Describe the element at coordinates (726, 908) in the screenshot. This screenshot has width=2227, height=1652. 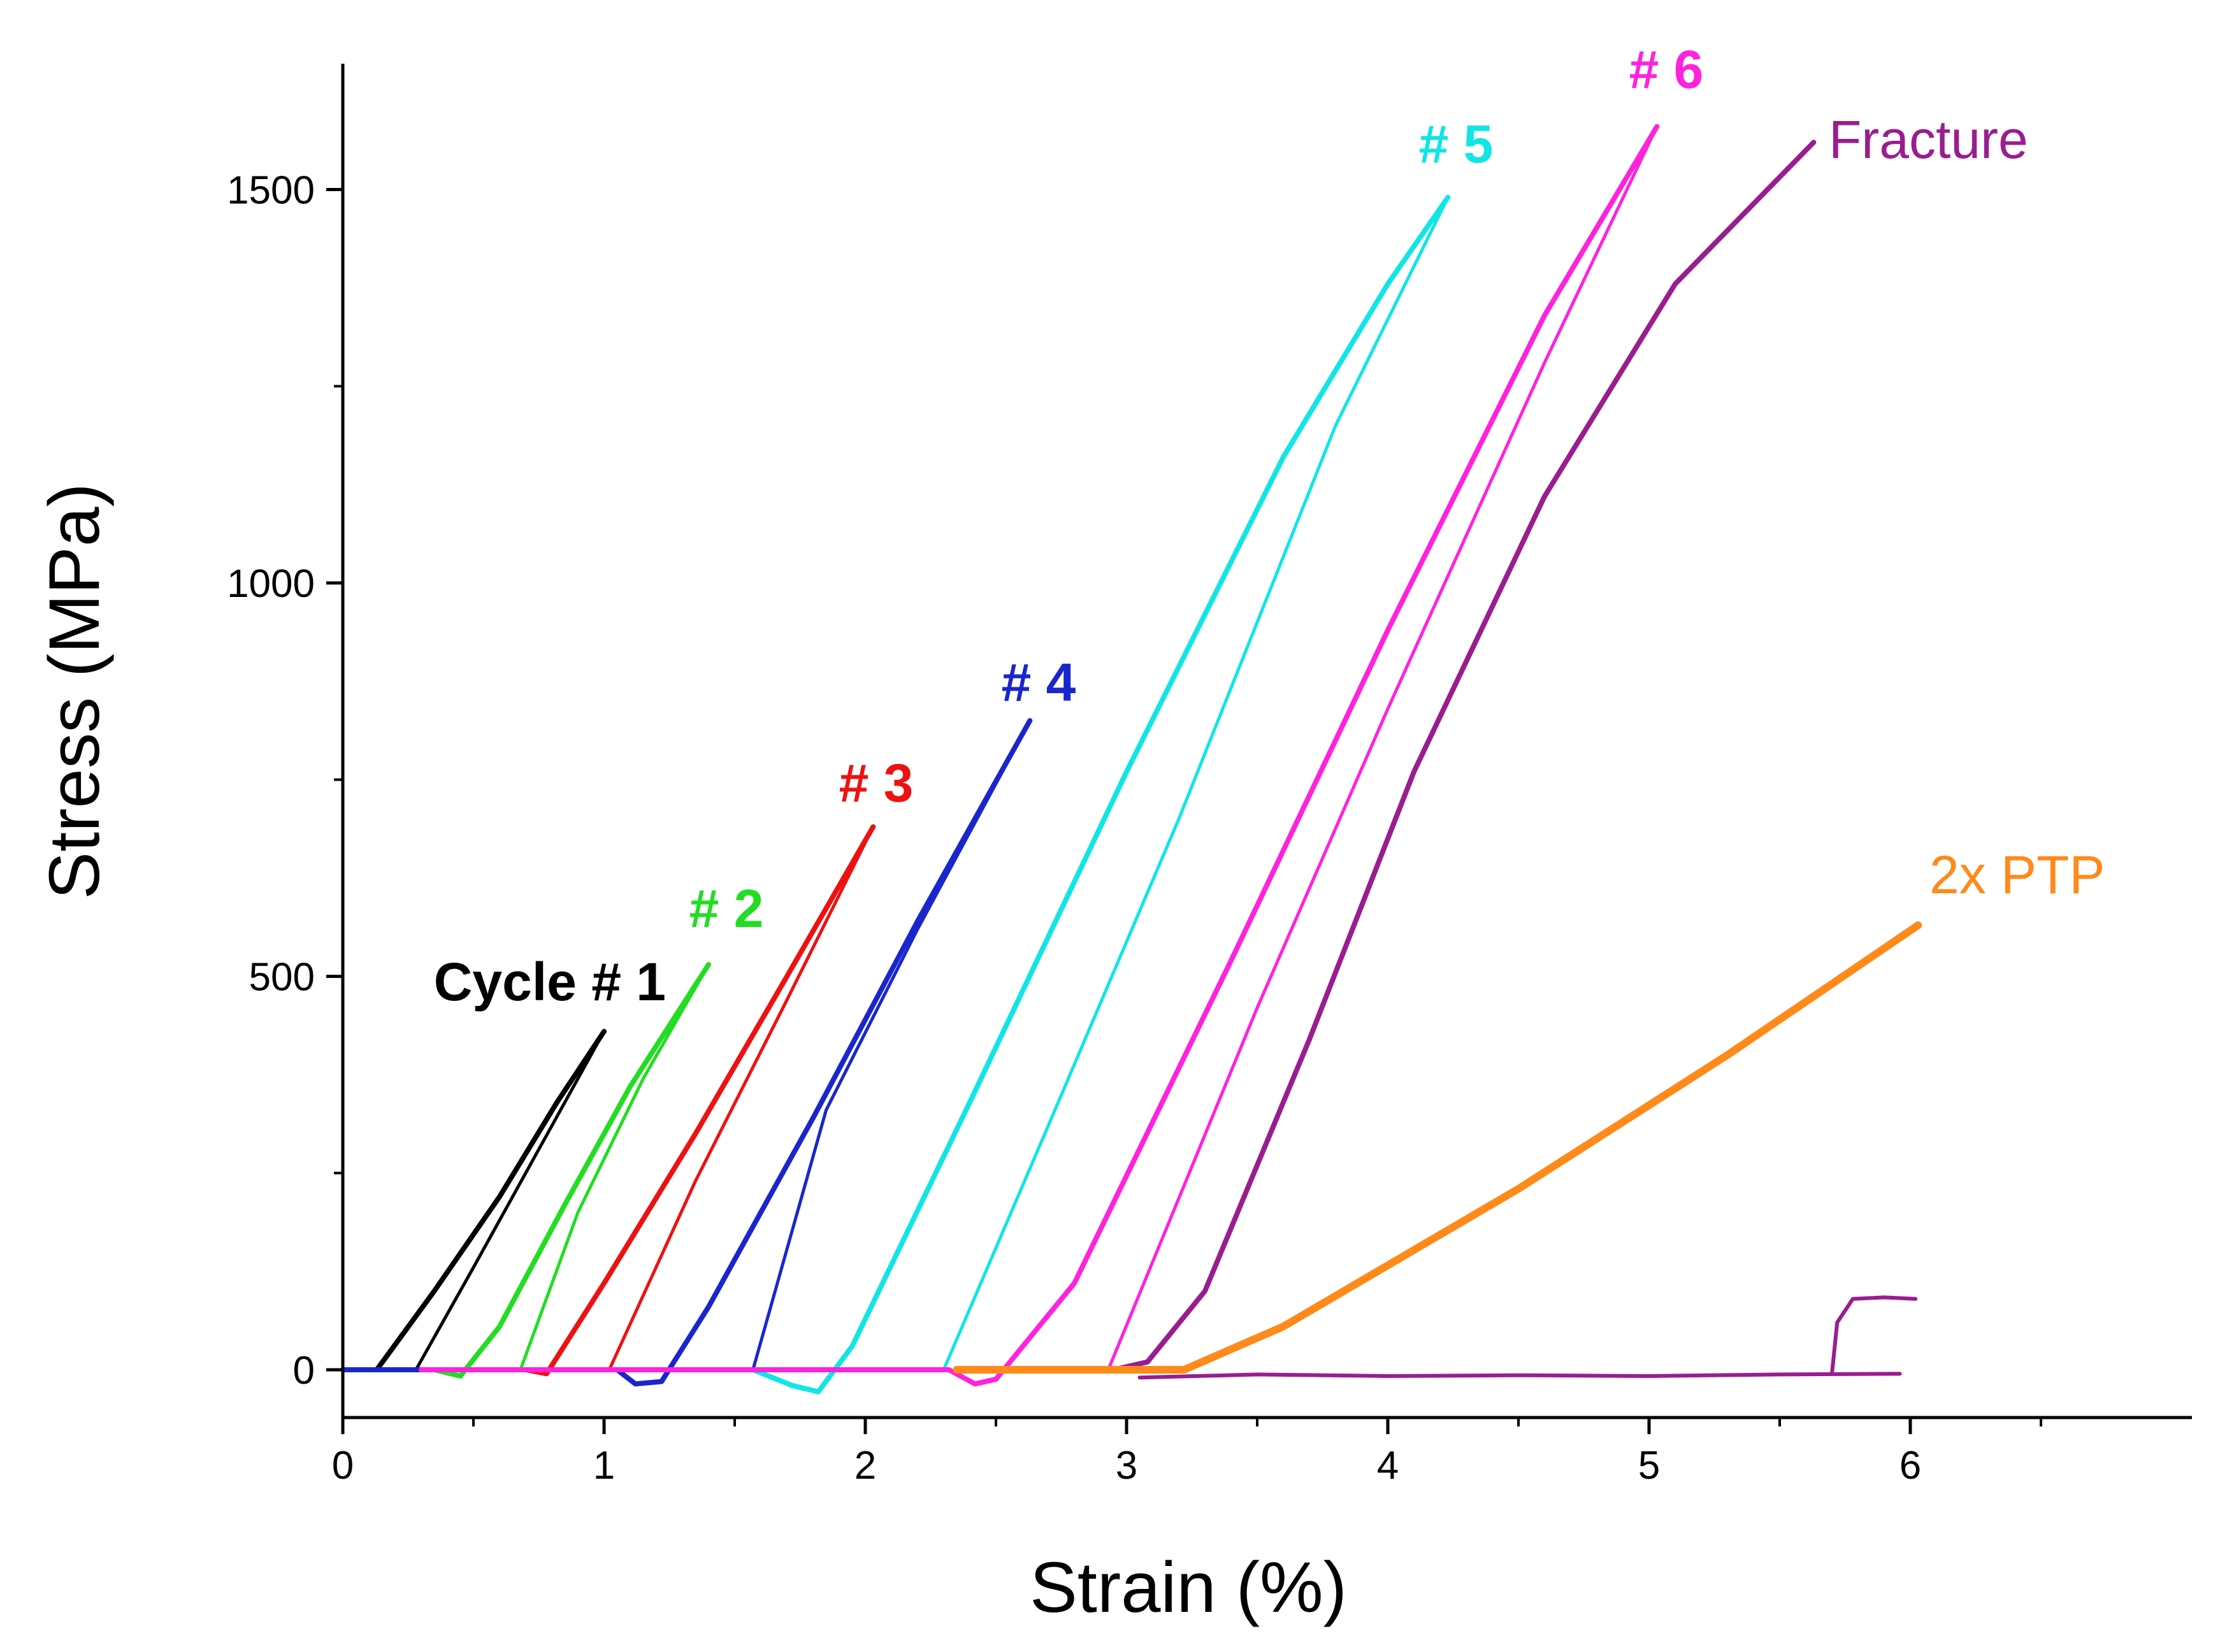
I see `series-label: # 2` at that location.